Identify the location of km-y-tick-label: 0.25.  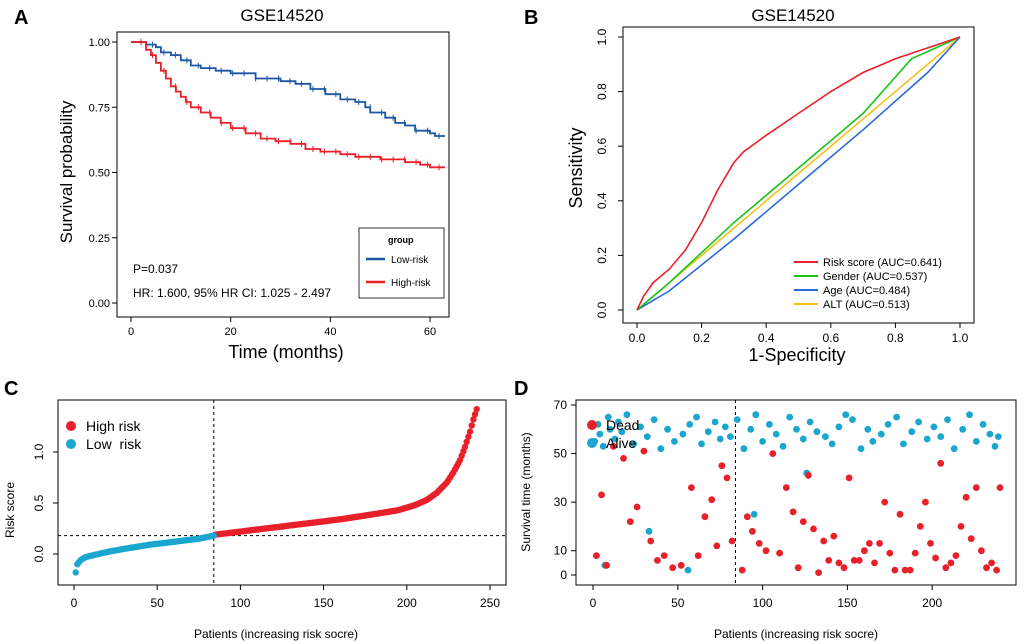
(99, 239).